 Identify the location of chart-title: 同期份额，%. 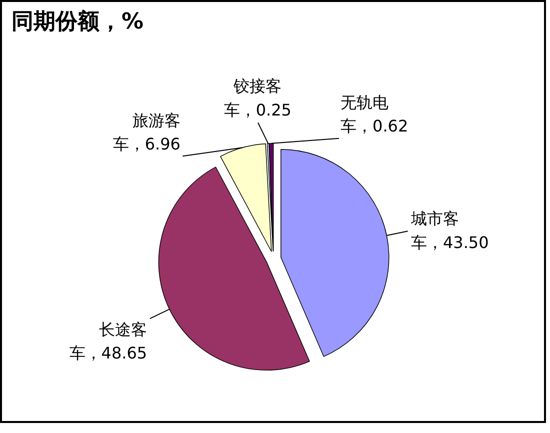
(78, 21).